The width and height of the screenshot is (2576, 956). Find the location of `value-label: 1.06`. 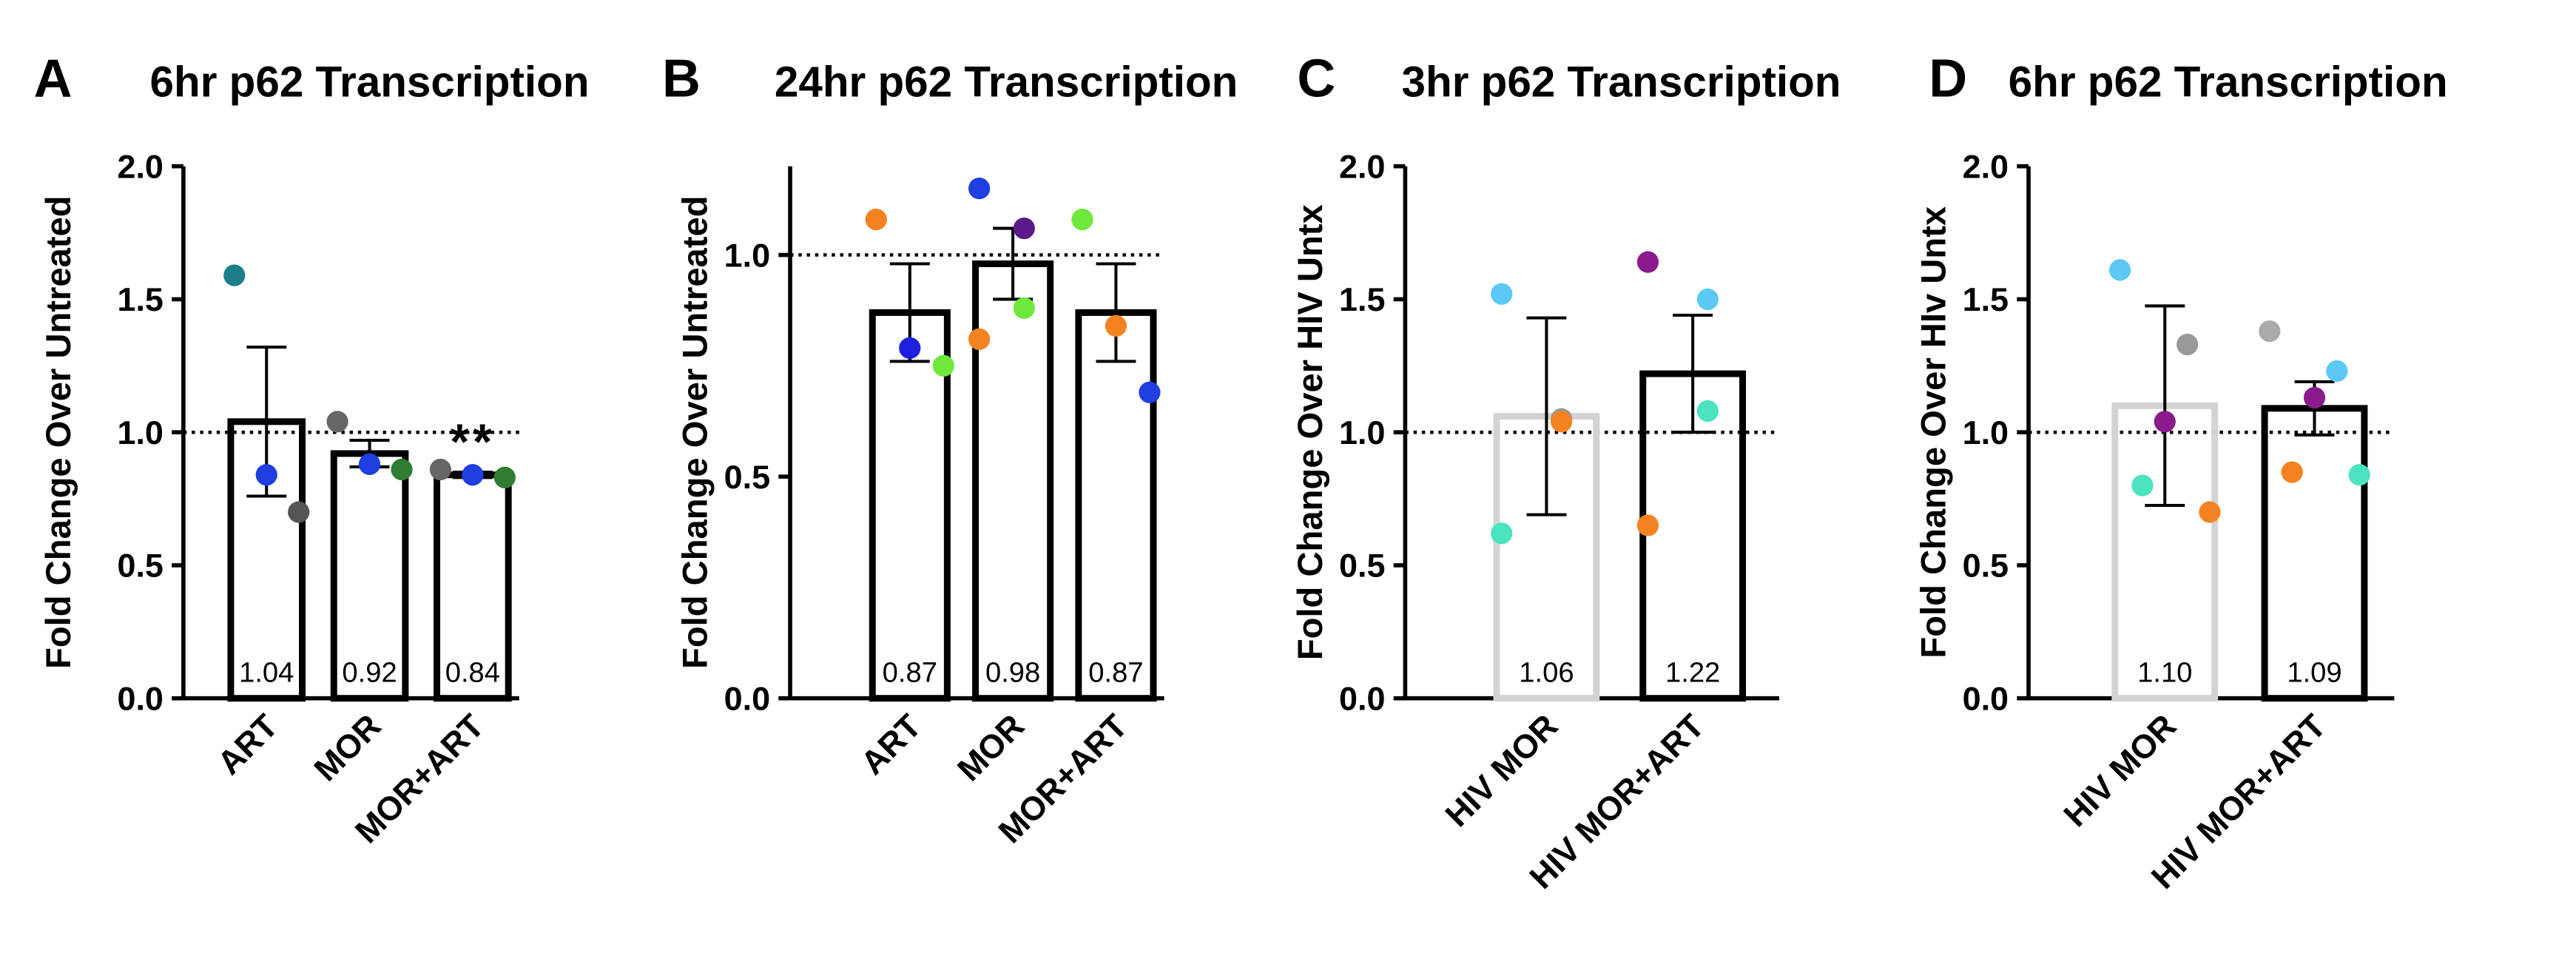

value-label: 1.06 is located at coordinates (1546, 672).